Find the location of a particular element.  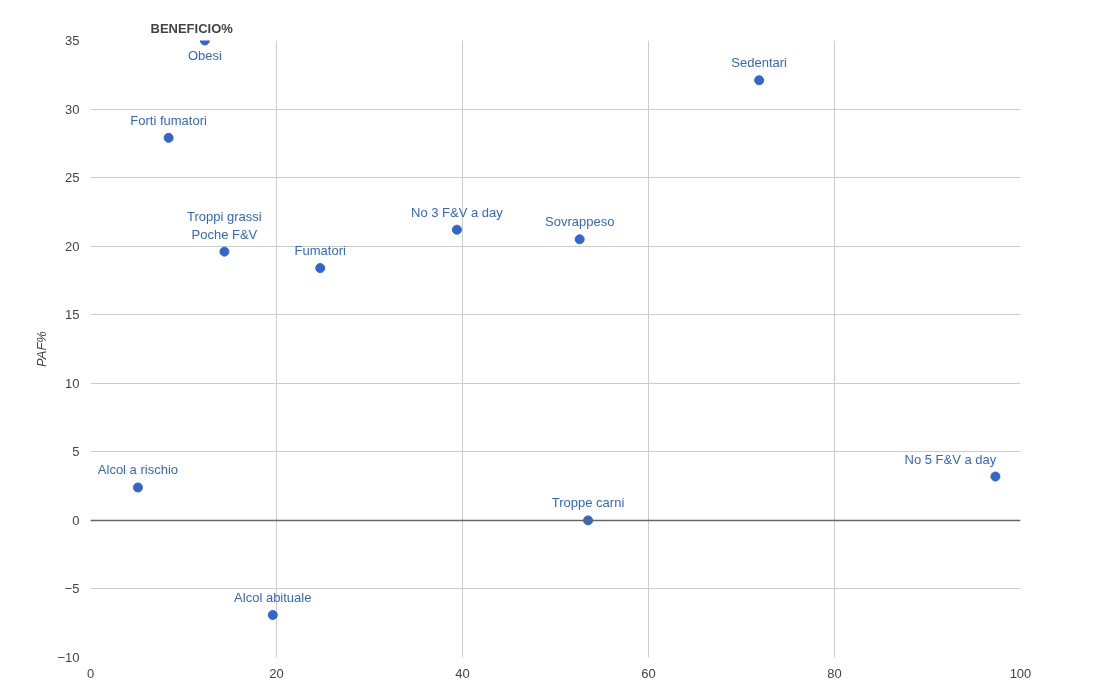

x-tick-label: 60 is located at coordinates (648, 673).